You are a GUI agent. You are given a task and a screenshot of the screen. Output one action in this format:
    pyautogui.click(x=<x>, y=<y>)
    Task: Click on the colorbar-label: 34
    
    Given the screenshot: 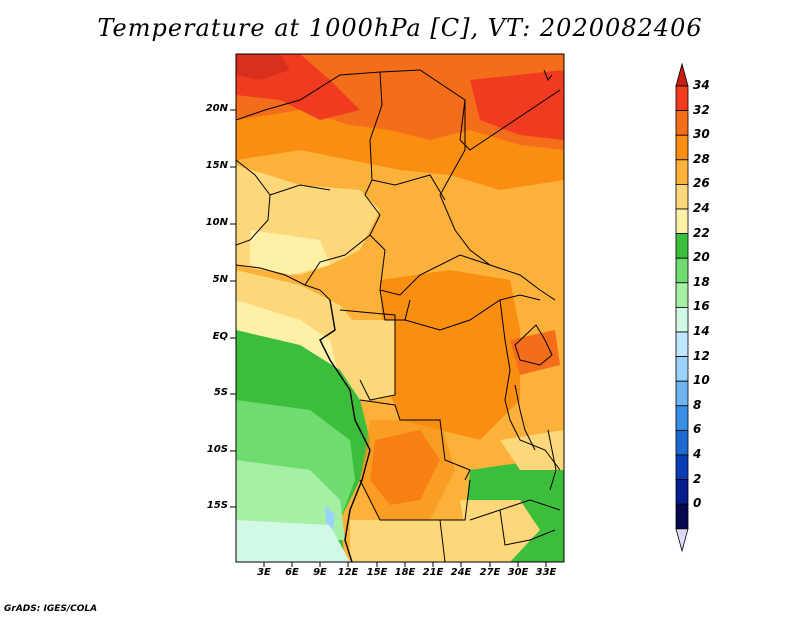 What is the action you would take?
    pyautogui.click(x=701, y=85)
    